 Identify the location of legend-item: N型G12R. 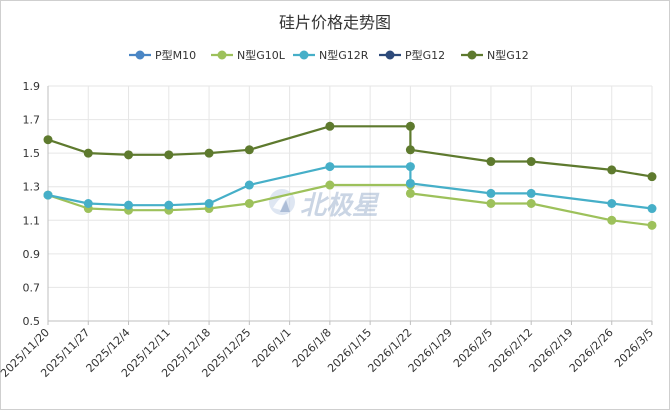
(331, 55).